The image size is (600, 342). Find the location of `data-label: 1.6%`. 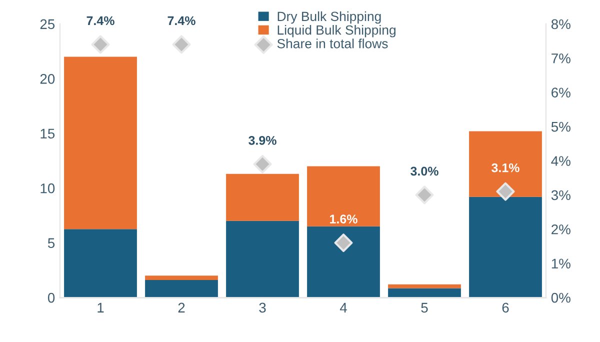

data-label: 1.6% is located at coordinates (344, 219).